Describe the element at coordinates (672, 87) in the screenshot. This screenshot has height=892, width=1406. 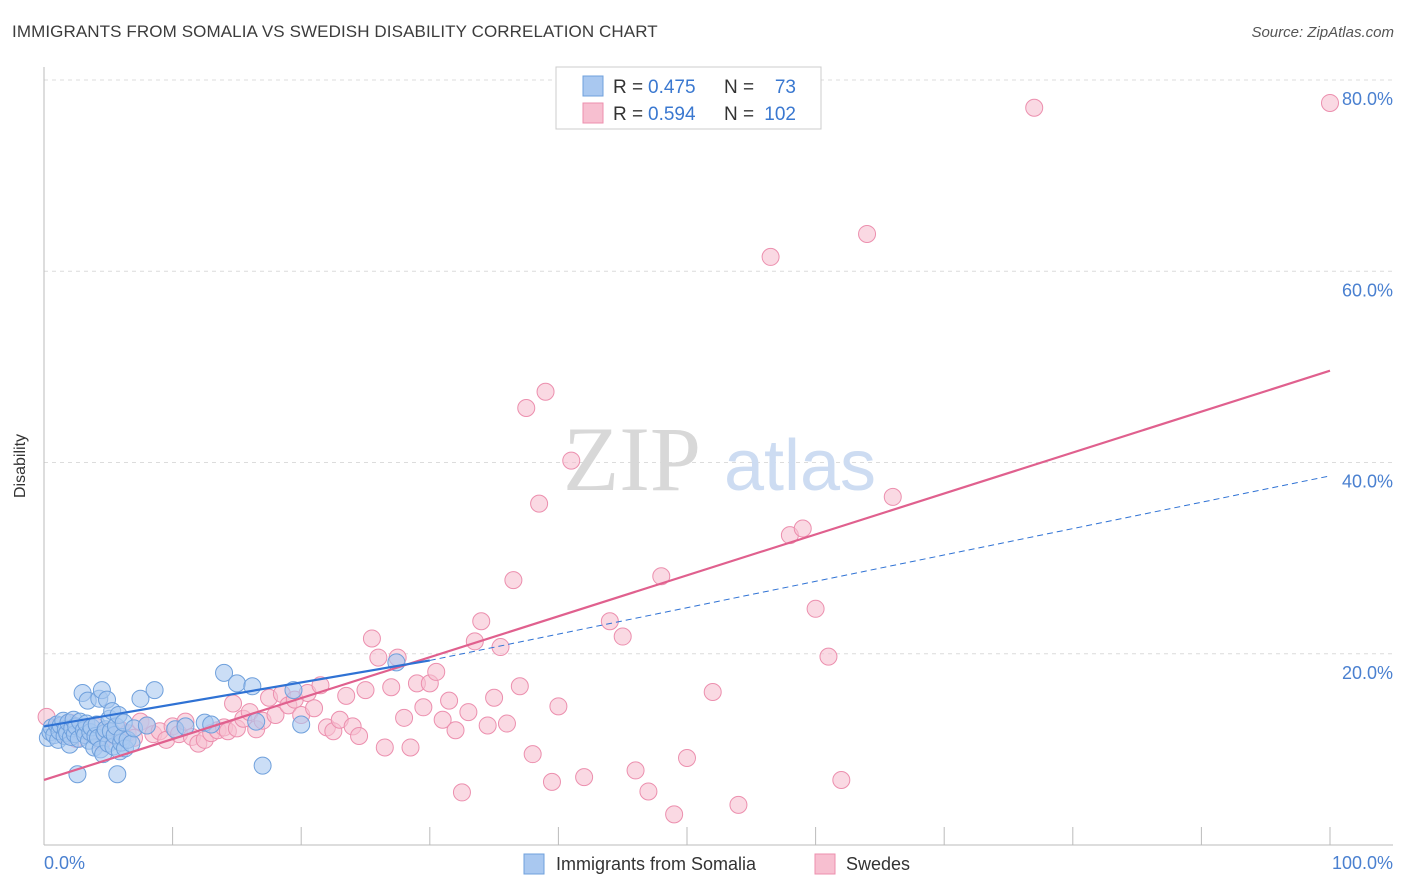
I see `legend-r-value-somalia: 0.475` at that location.